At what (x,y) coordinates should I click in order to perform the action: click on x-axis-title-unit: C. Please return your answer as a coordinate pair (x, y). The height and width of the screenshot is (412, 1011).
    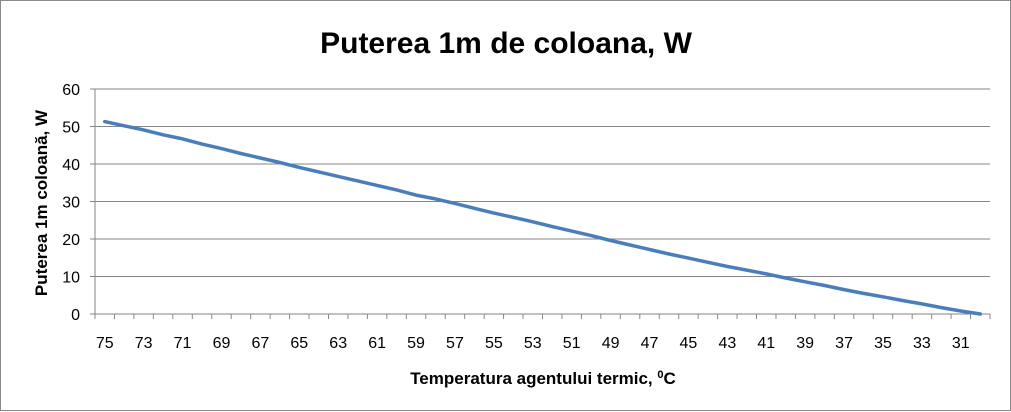
    Looking at the image, I should click on (670, 378).